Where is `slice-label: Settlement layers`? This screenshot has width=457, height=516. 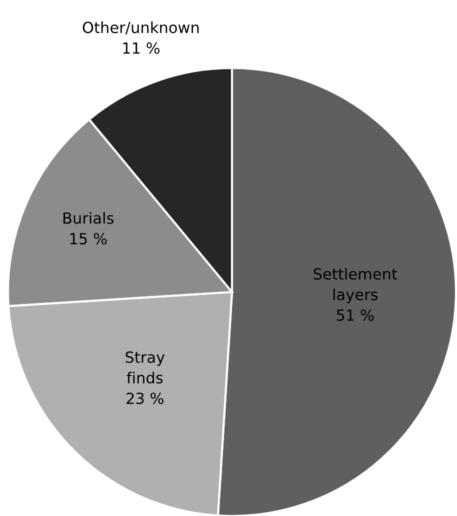 slice-label: Settlement layers is located at coordinates (356, 286).